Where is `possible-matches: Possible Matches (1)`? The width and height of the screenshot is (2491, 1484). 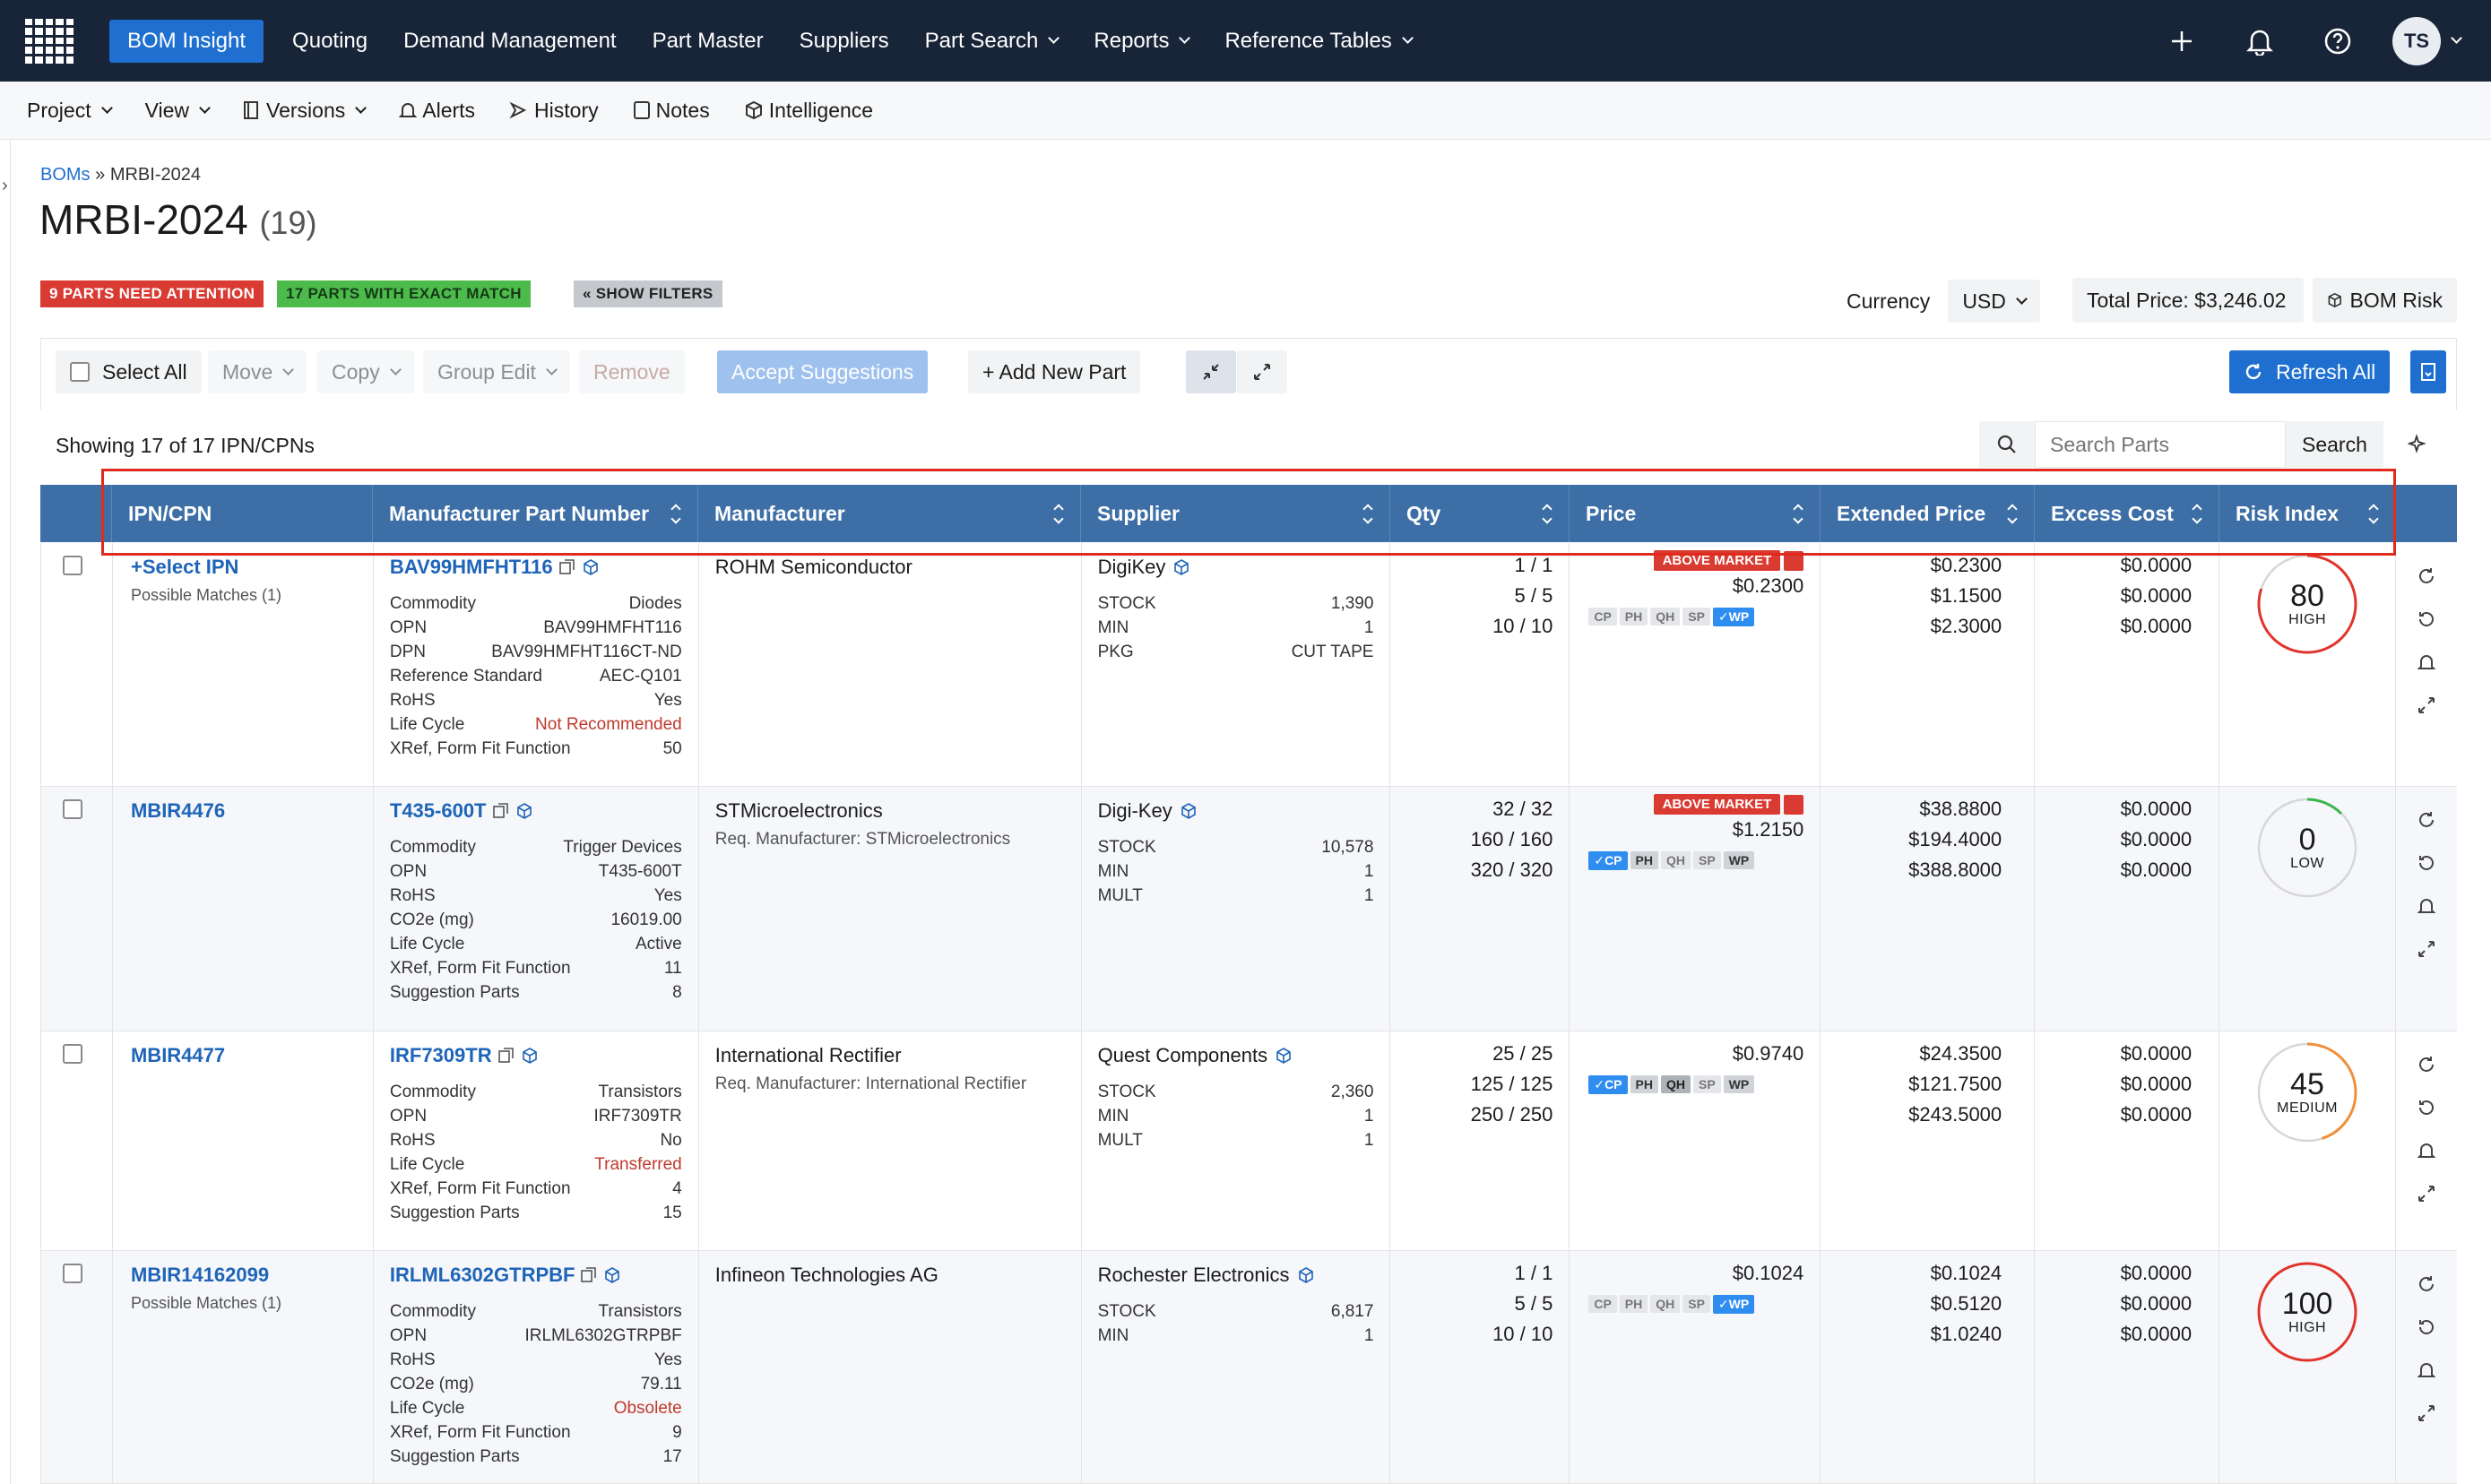
possible-matches: Possible Matches (1) is located at coordinates (206, 1303).